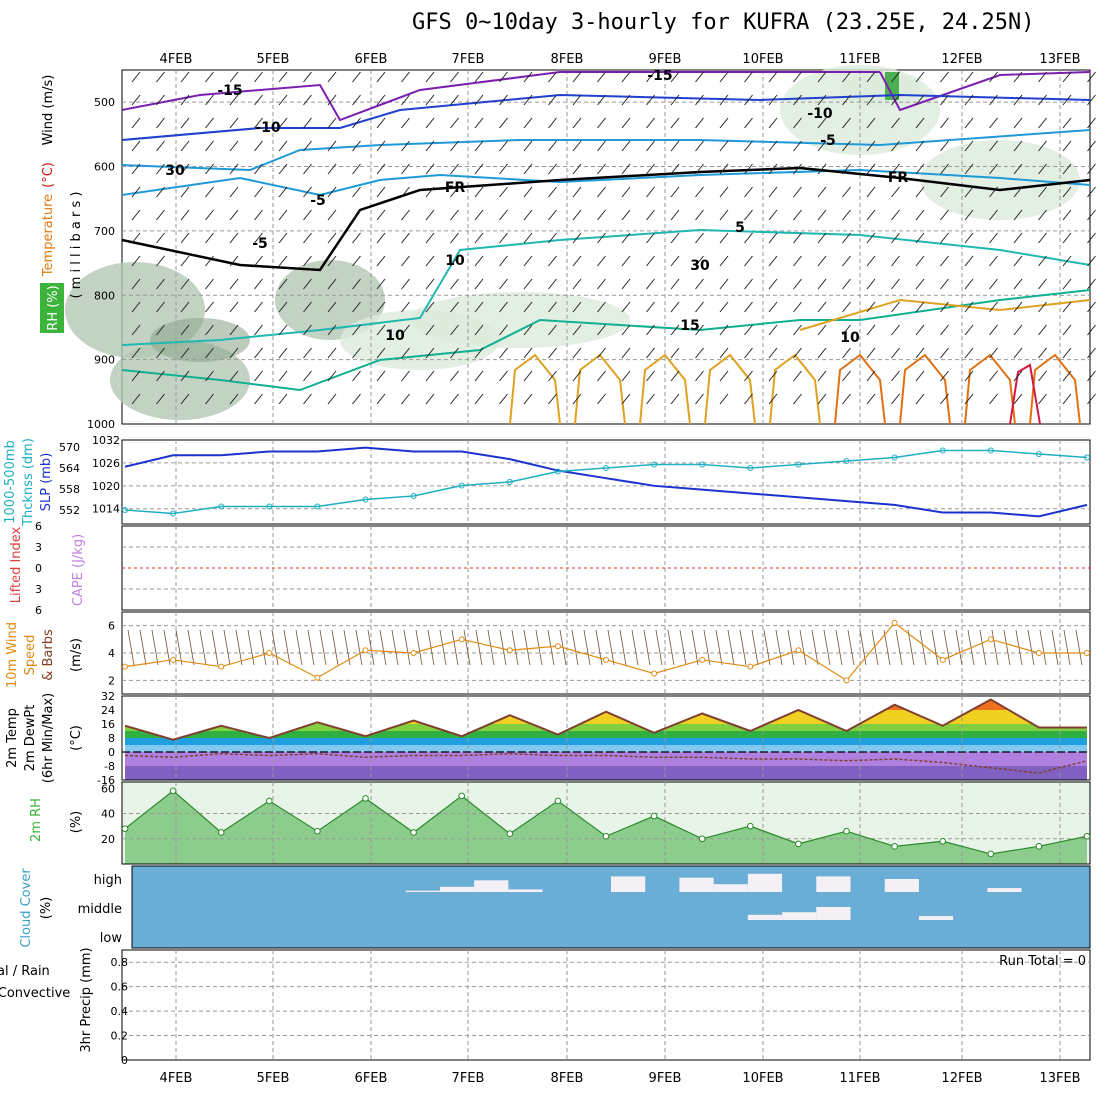 This screenshot has height=1100, width=1100. Describe the element at coordinates (25, 971) in the screenshot. I see `precip-total-label: Total / Rain` at that location.